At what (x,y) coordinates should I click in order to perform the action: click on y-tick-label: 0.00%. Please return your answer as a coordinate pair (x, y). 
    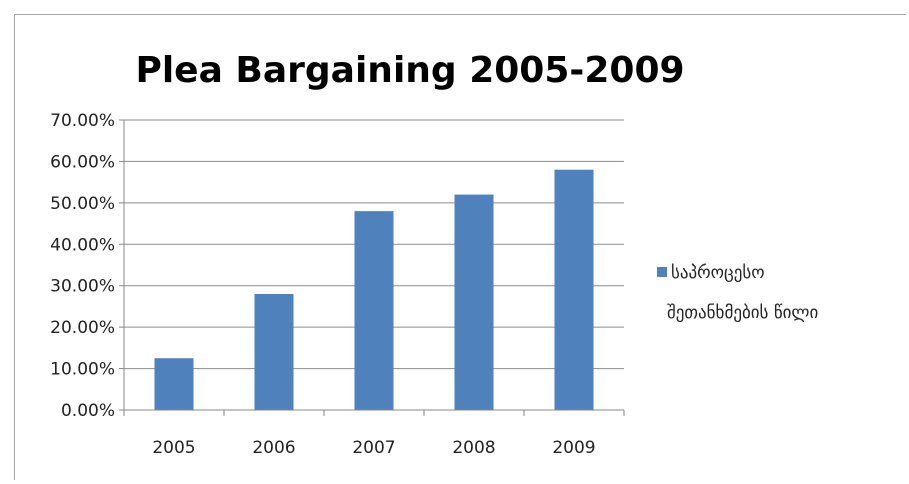
    Looking at the image, I should click on (88, 411).